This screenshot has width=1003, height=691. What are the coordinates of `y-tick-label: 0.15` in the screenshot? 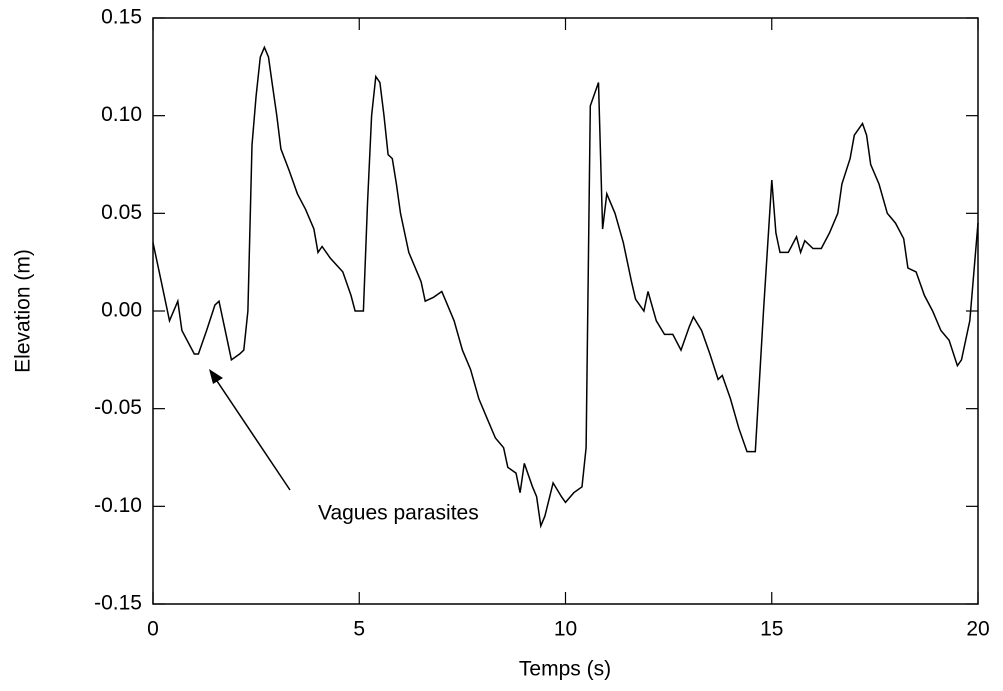 It's located at (121, 17).